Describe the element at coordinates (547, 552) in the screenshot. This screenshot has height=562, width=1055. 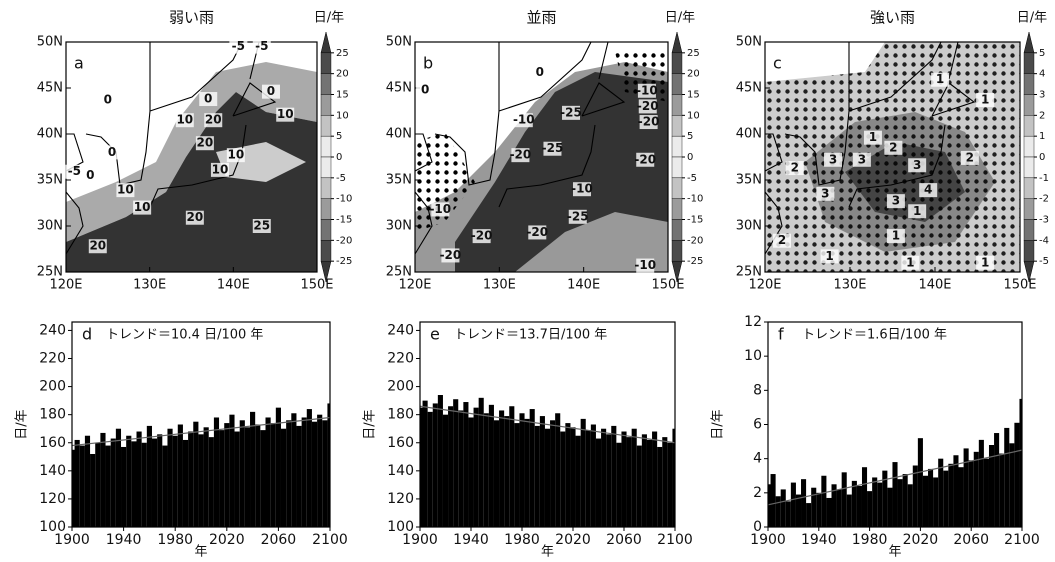
I see `x-axis-label: 年` at that location.